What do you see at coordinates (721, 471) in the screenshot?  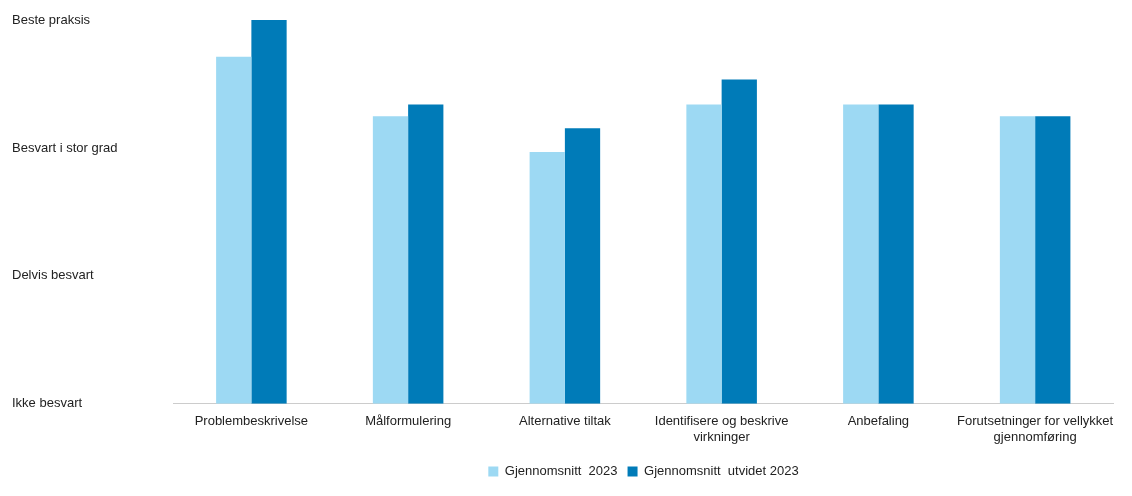 I see `legend-label: Gjennomsnitt utvidet 2023` at bounding box center [721, 471].